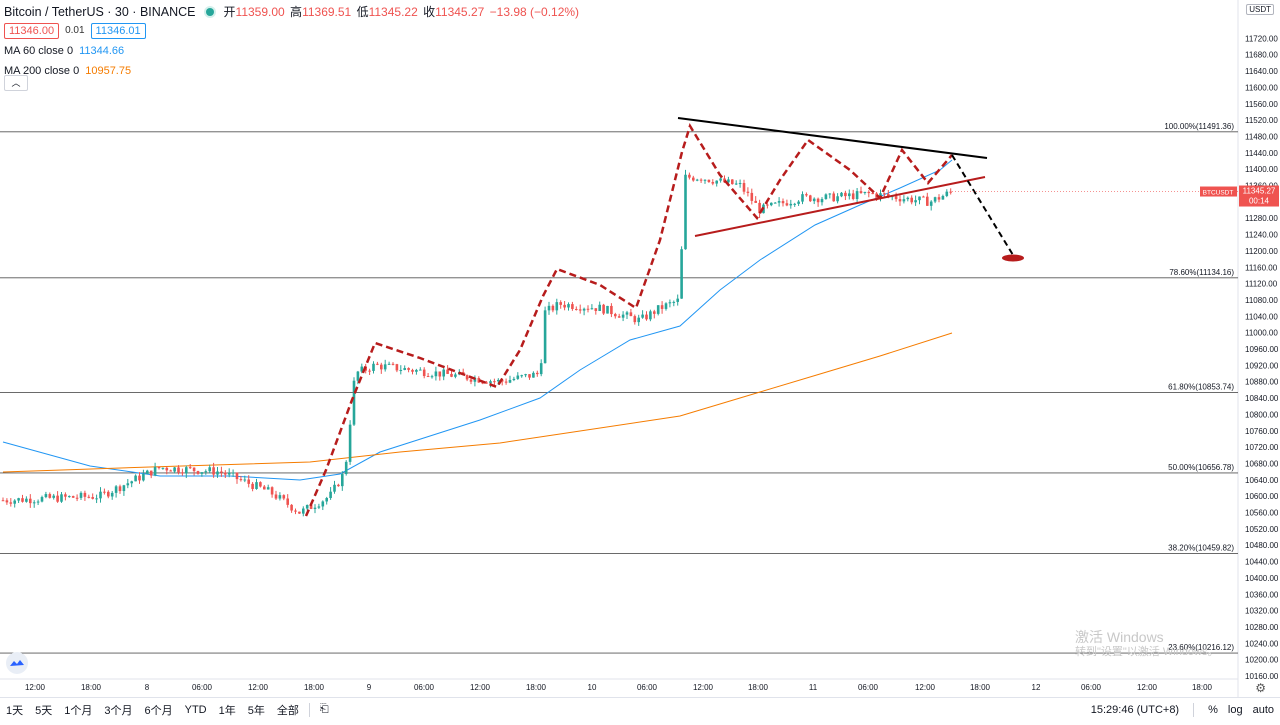 Image resolution: width=1280 pixels, height=725 pixels. What do you see at coordinates (195, 709) in the screenshot?
I see `range-ytd: YTD` at bounding box center [195, 709].